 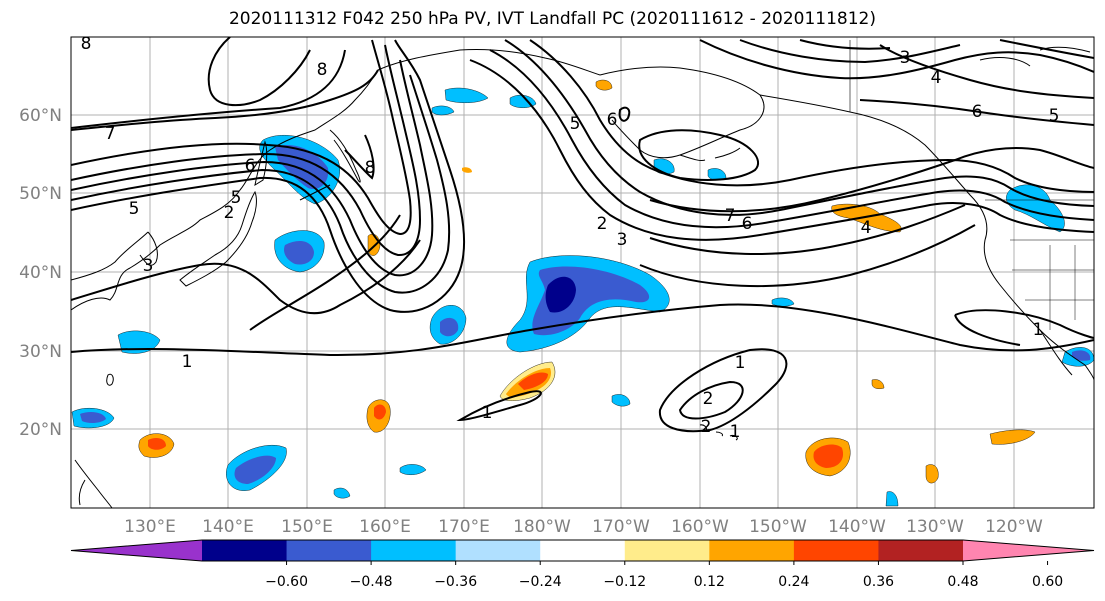 I want to click on colorbar-tick-label: −0.36, so click(x=455, y=582).